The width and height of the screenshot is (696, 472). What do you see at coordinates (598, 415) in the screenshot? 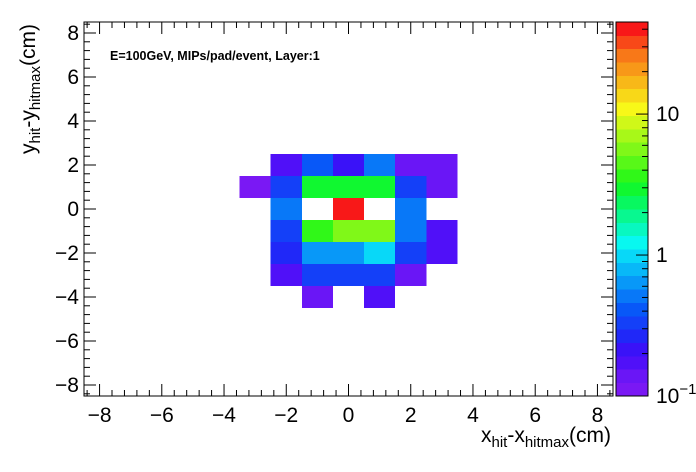
I see `x-tick-label: 8` at bounding box center [598, 415].